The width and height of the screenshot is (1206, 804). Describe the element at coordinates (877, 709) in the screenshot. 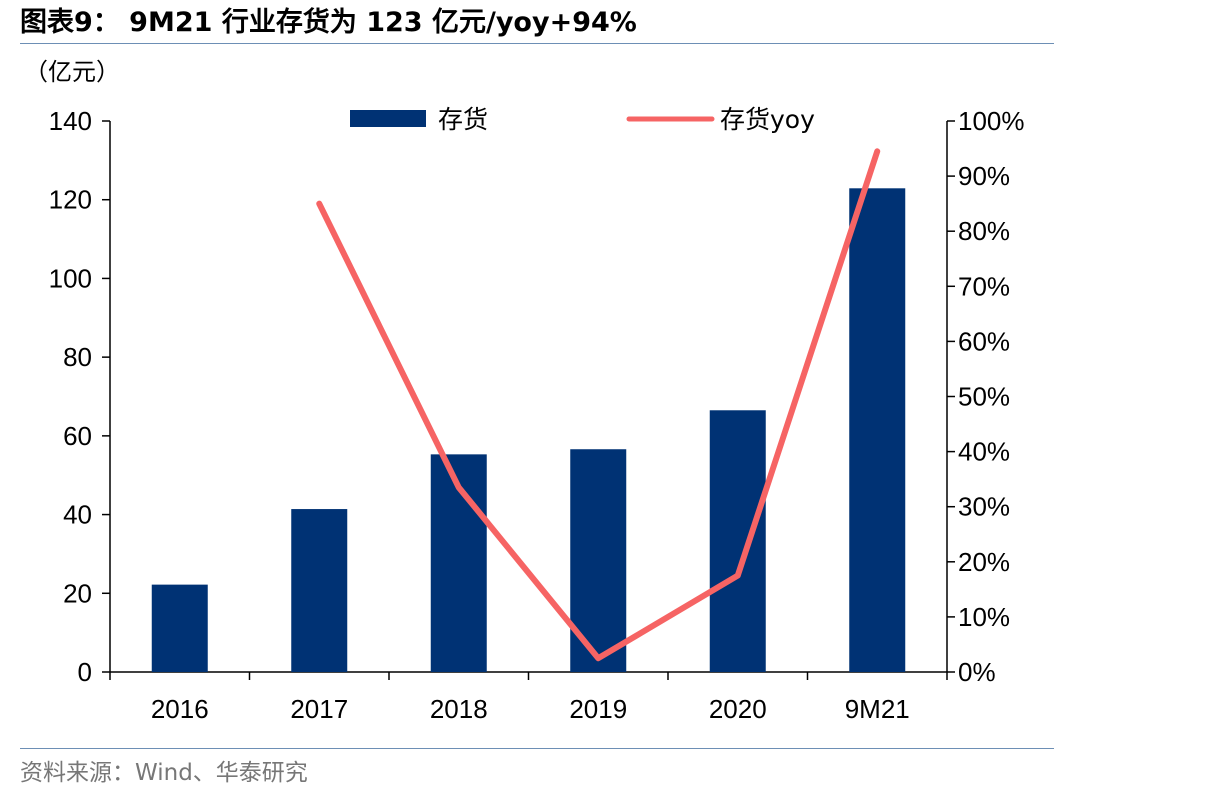

I see `x-tick-label: 9M21` at that location.